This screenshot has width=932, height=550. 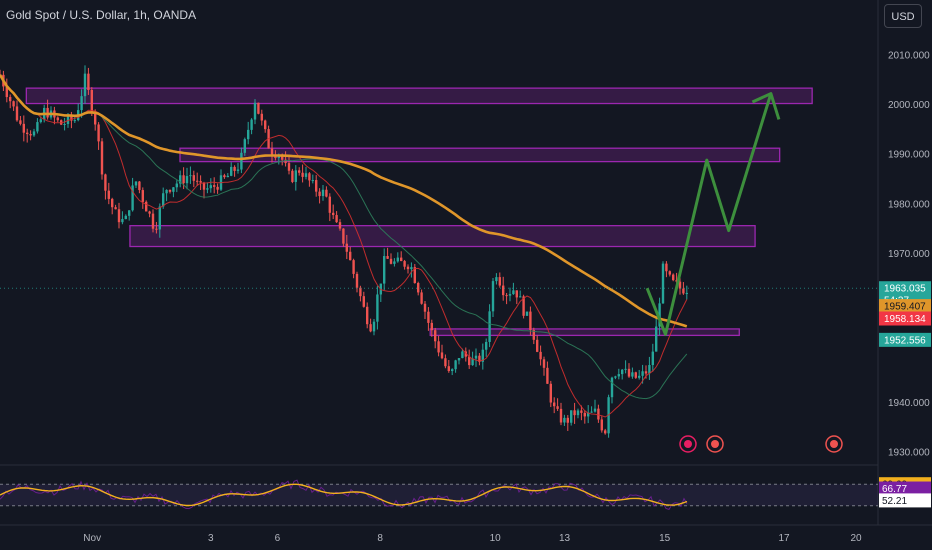 What do you see at coordinates (903, 16) in the screenshot?
I see `currency-button: USD` at bounding box center [903, 16].